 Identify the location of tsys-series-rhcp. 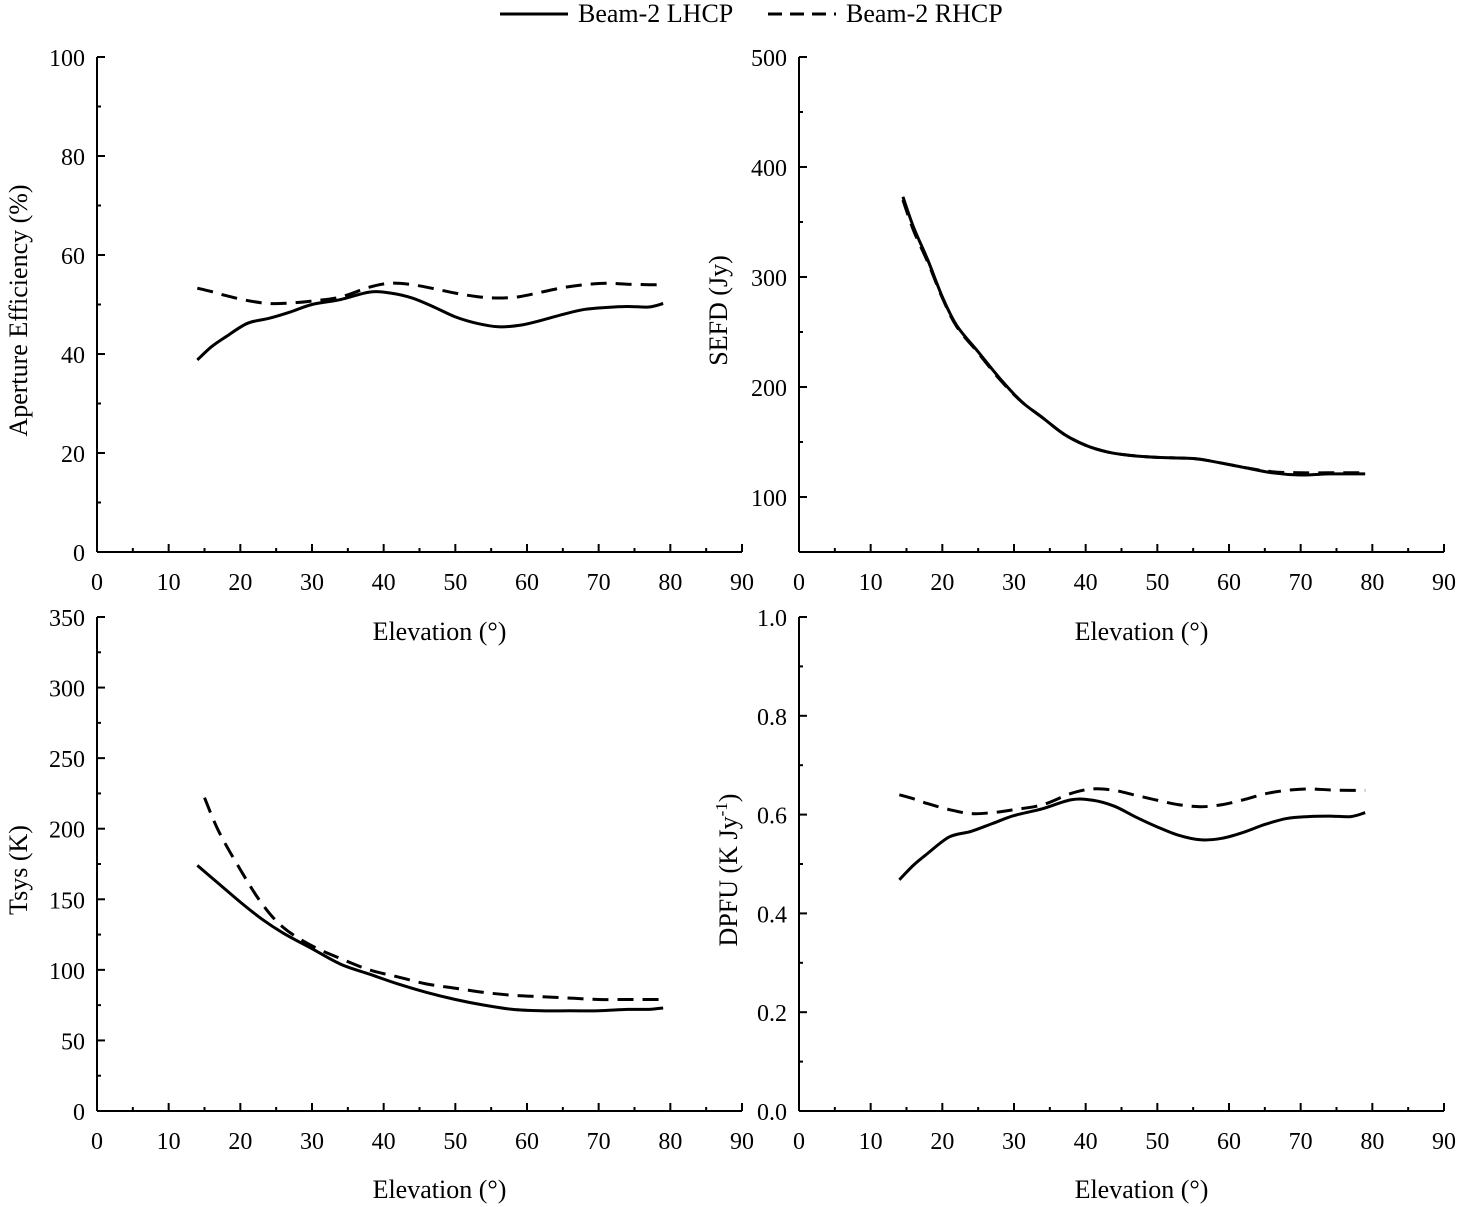
(433, 899).